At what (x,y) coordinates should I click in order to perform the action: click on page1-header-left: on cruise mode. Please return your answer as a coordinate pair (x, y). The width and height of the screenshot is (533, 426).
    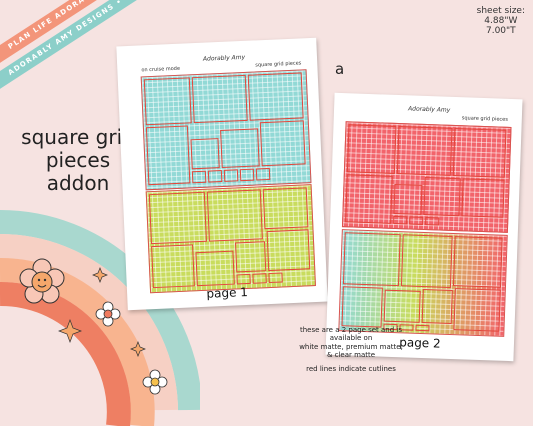
    Looking at the image, I should click on (161, 69).